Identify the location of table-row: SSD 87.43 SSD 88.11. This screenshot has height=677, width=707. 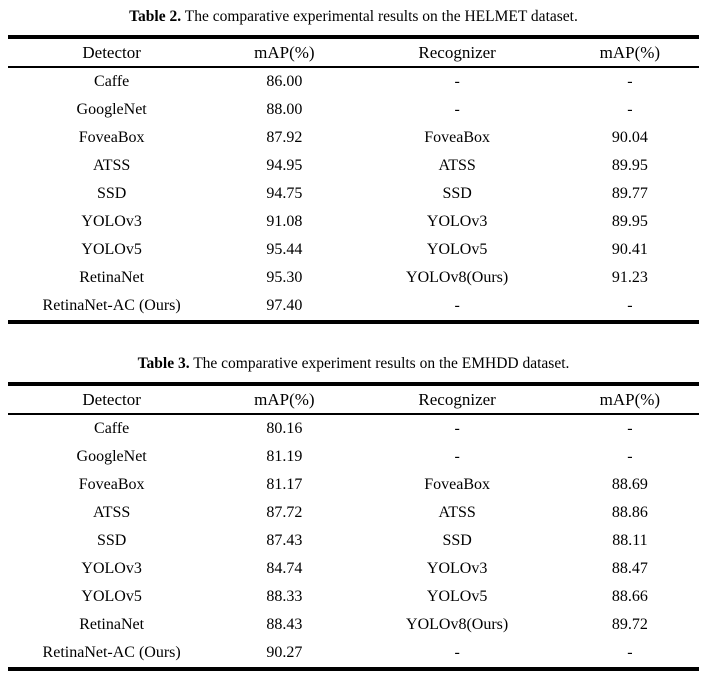
(353, 541).